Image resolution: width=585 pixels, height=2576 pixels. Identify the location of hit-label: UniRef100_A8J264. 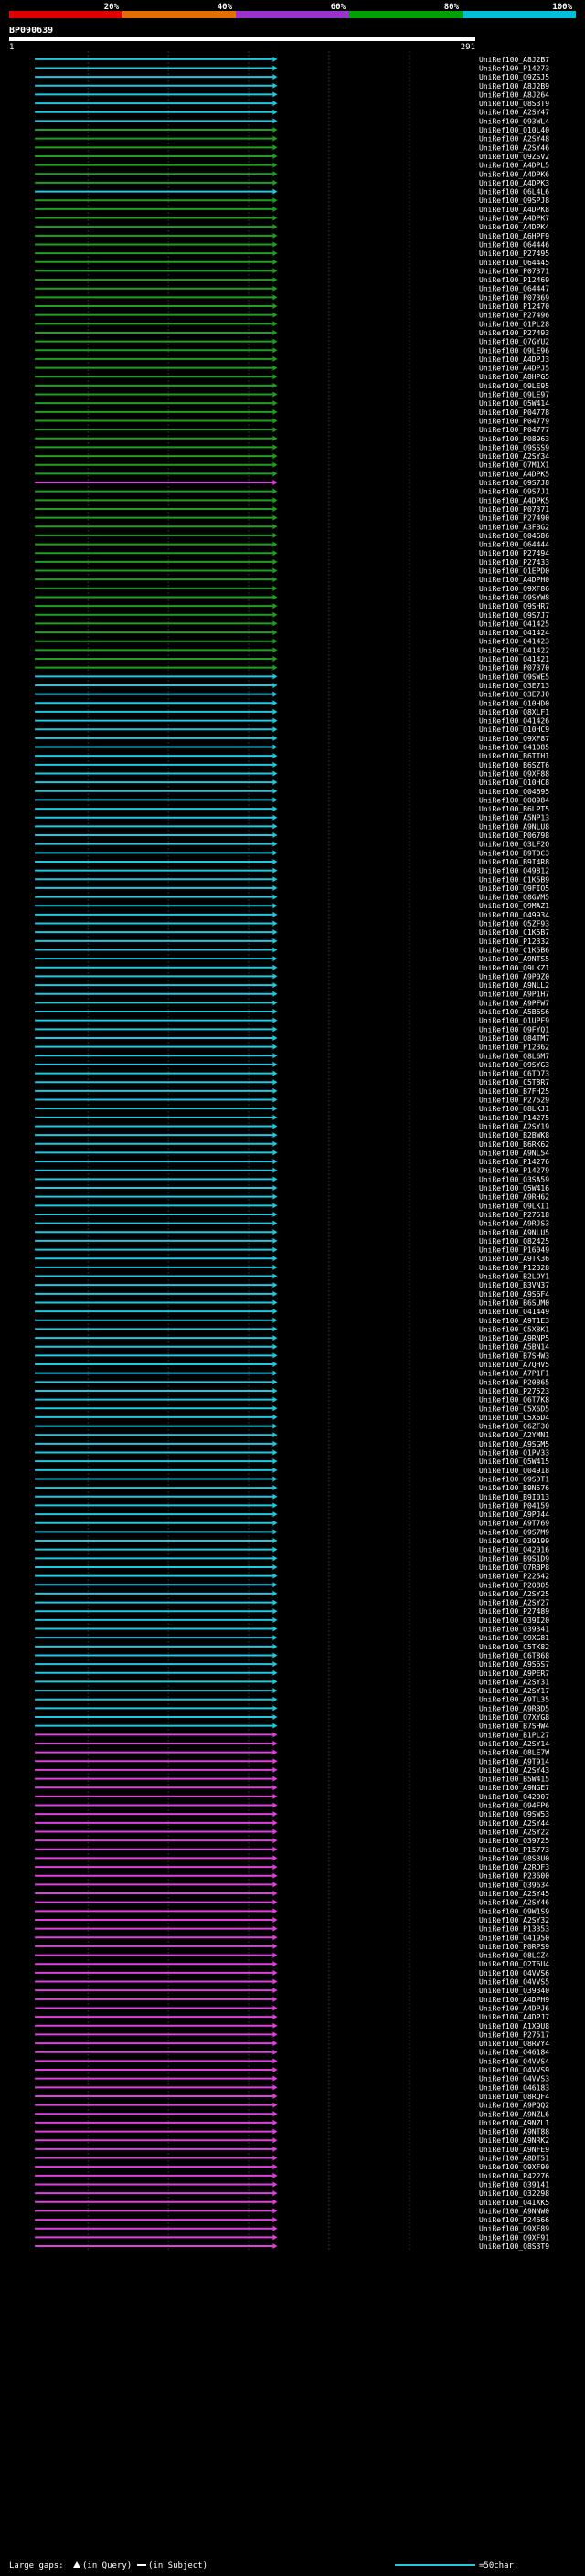
(514, 94).